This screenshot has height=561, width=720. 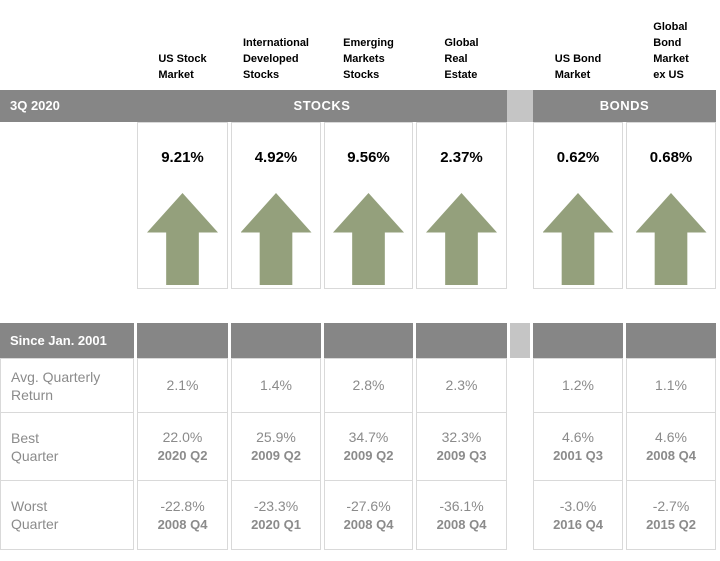 I want to click on avg-return-value: 1.1%, so click(x=671, y=385).